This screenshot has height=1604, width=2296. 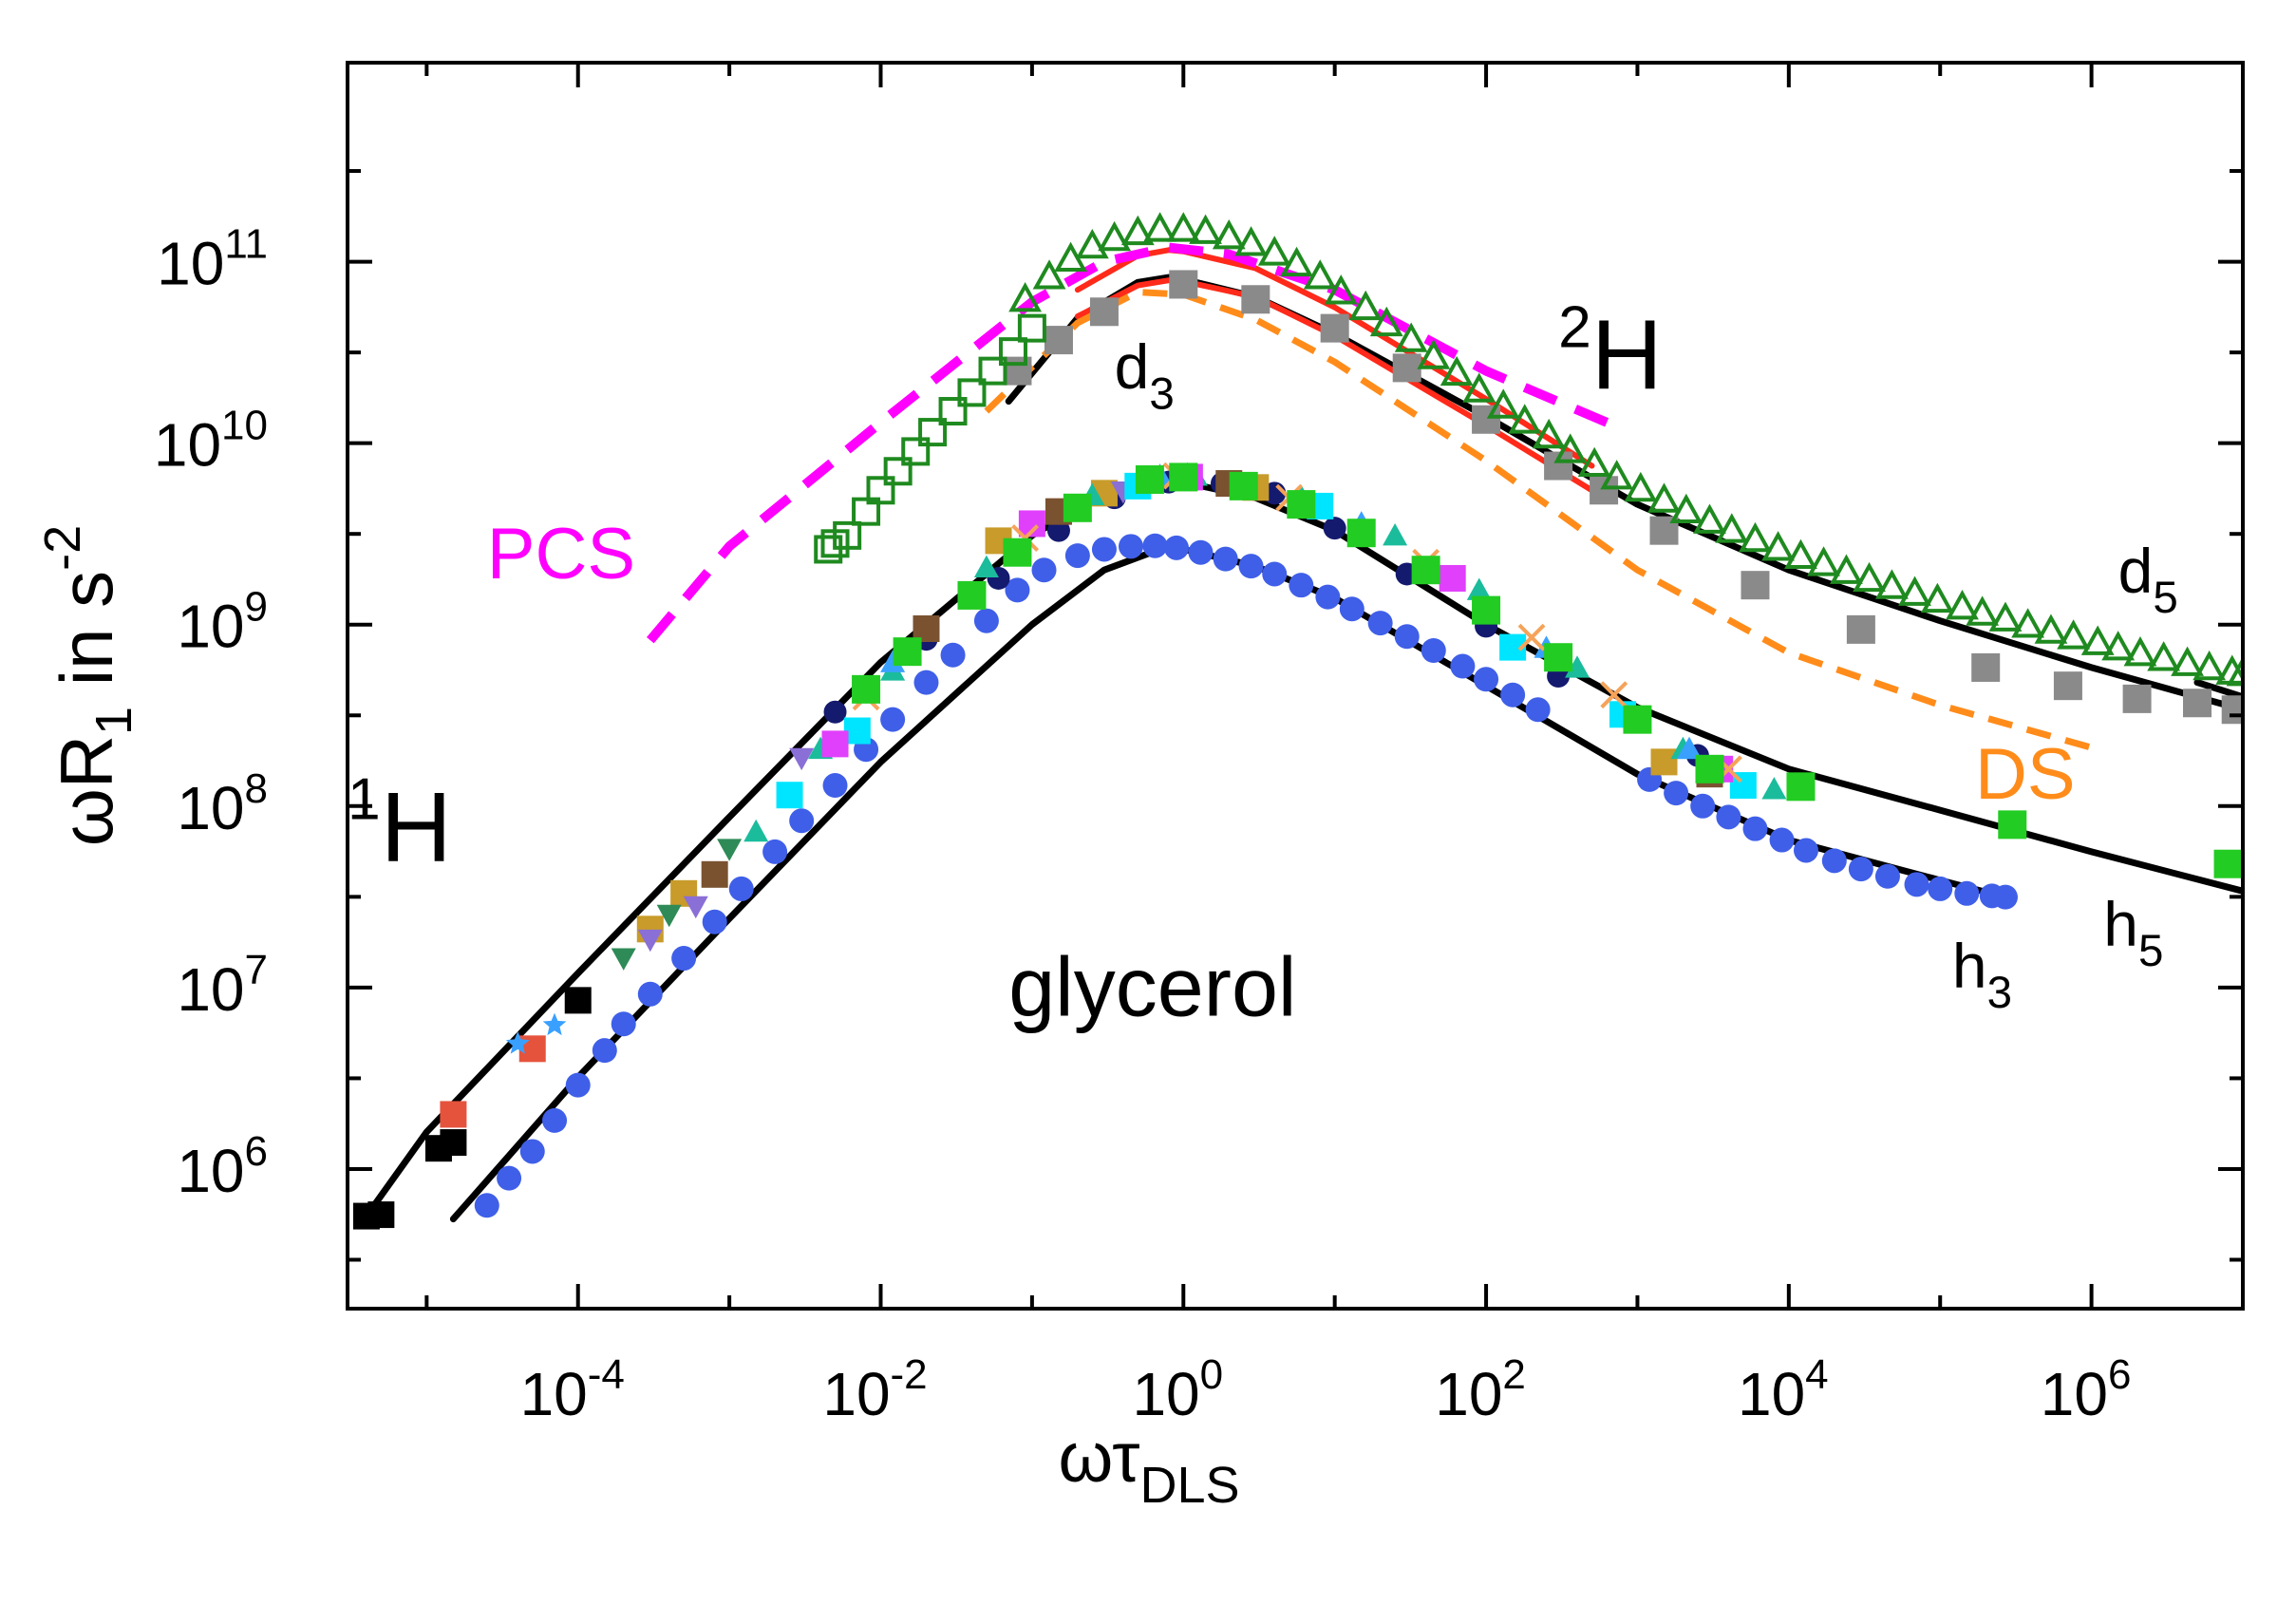 I want to click on marker-star, so click(x=554, y=1024).